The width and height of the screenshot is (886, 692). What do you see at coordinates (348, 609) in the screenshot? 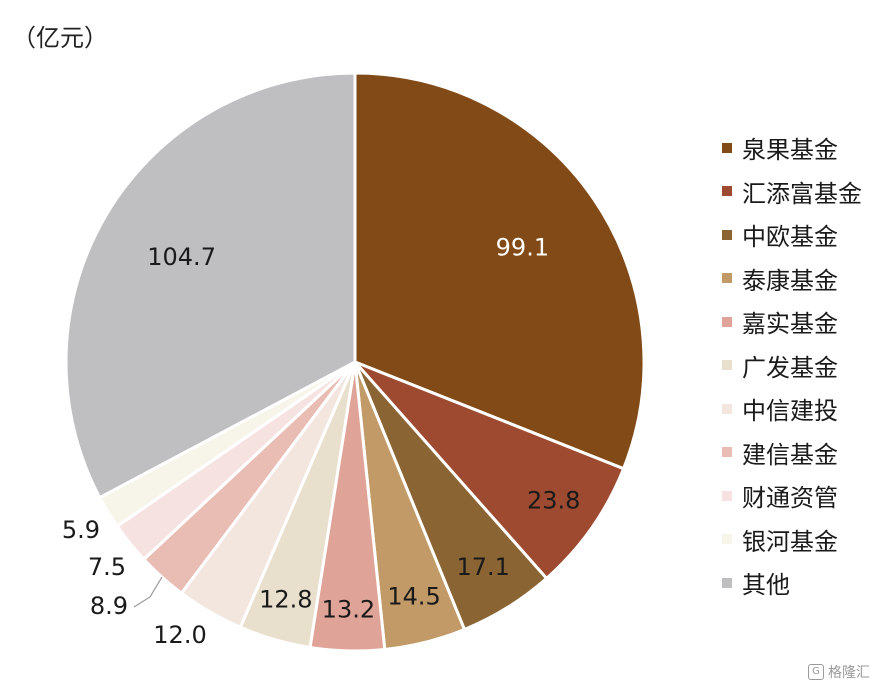
I see `value-label-5: 13.2` at bounding box center [348, 609].